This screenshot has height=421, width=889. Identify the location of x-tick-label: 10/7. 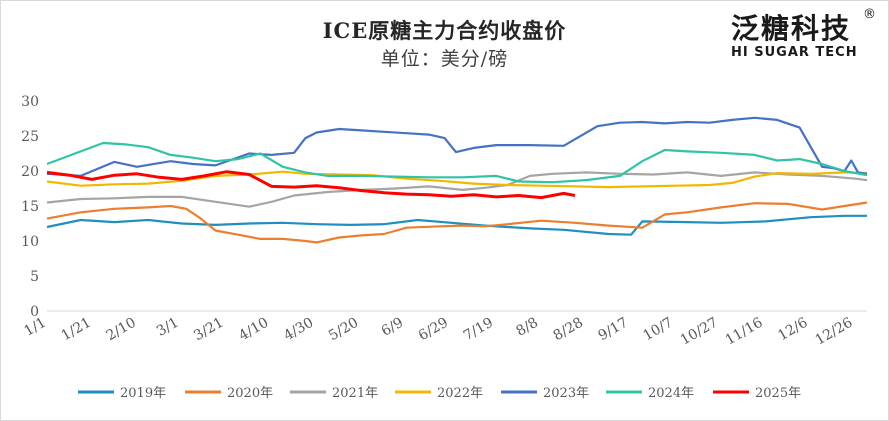
(658, 330).